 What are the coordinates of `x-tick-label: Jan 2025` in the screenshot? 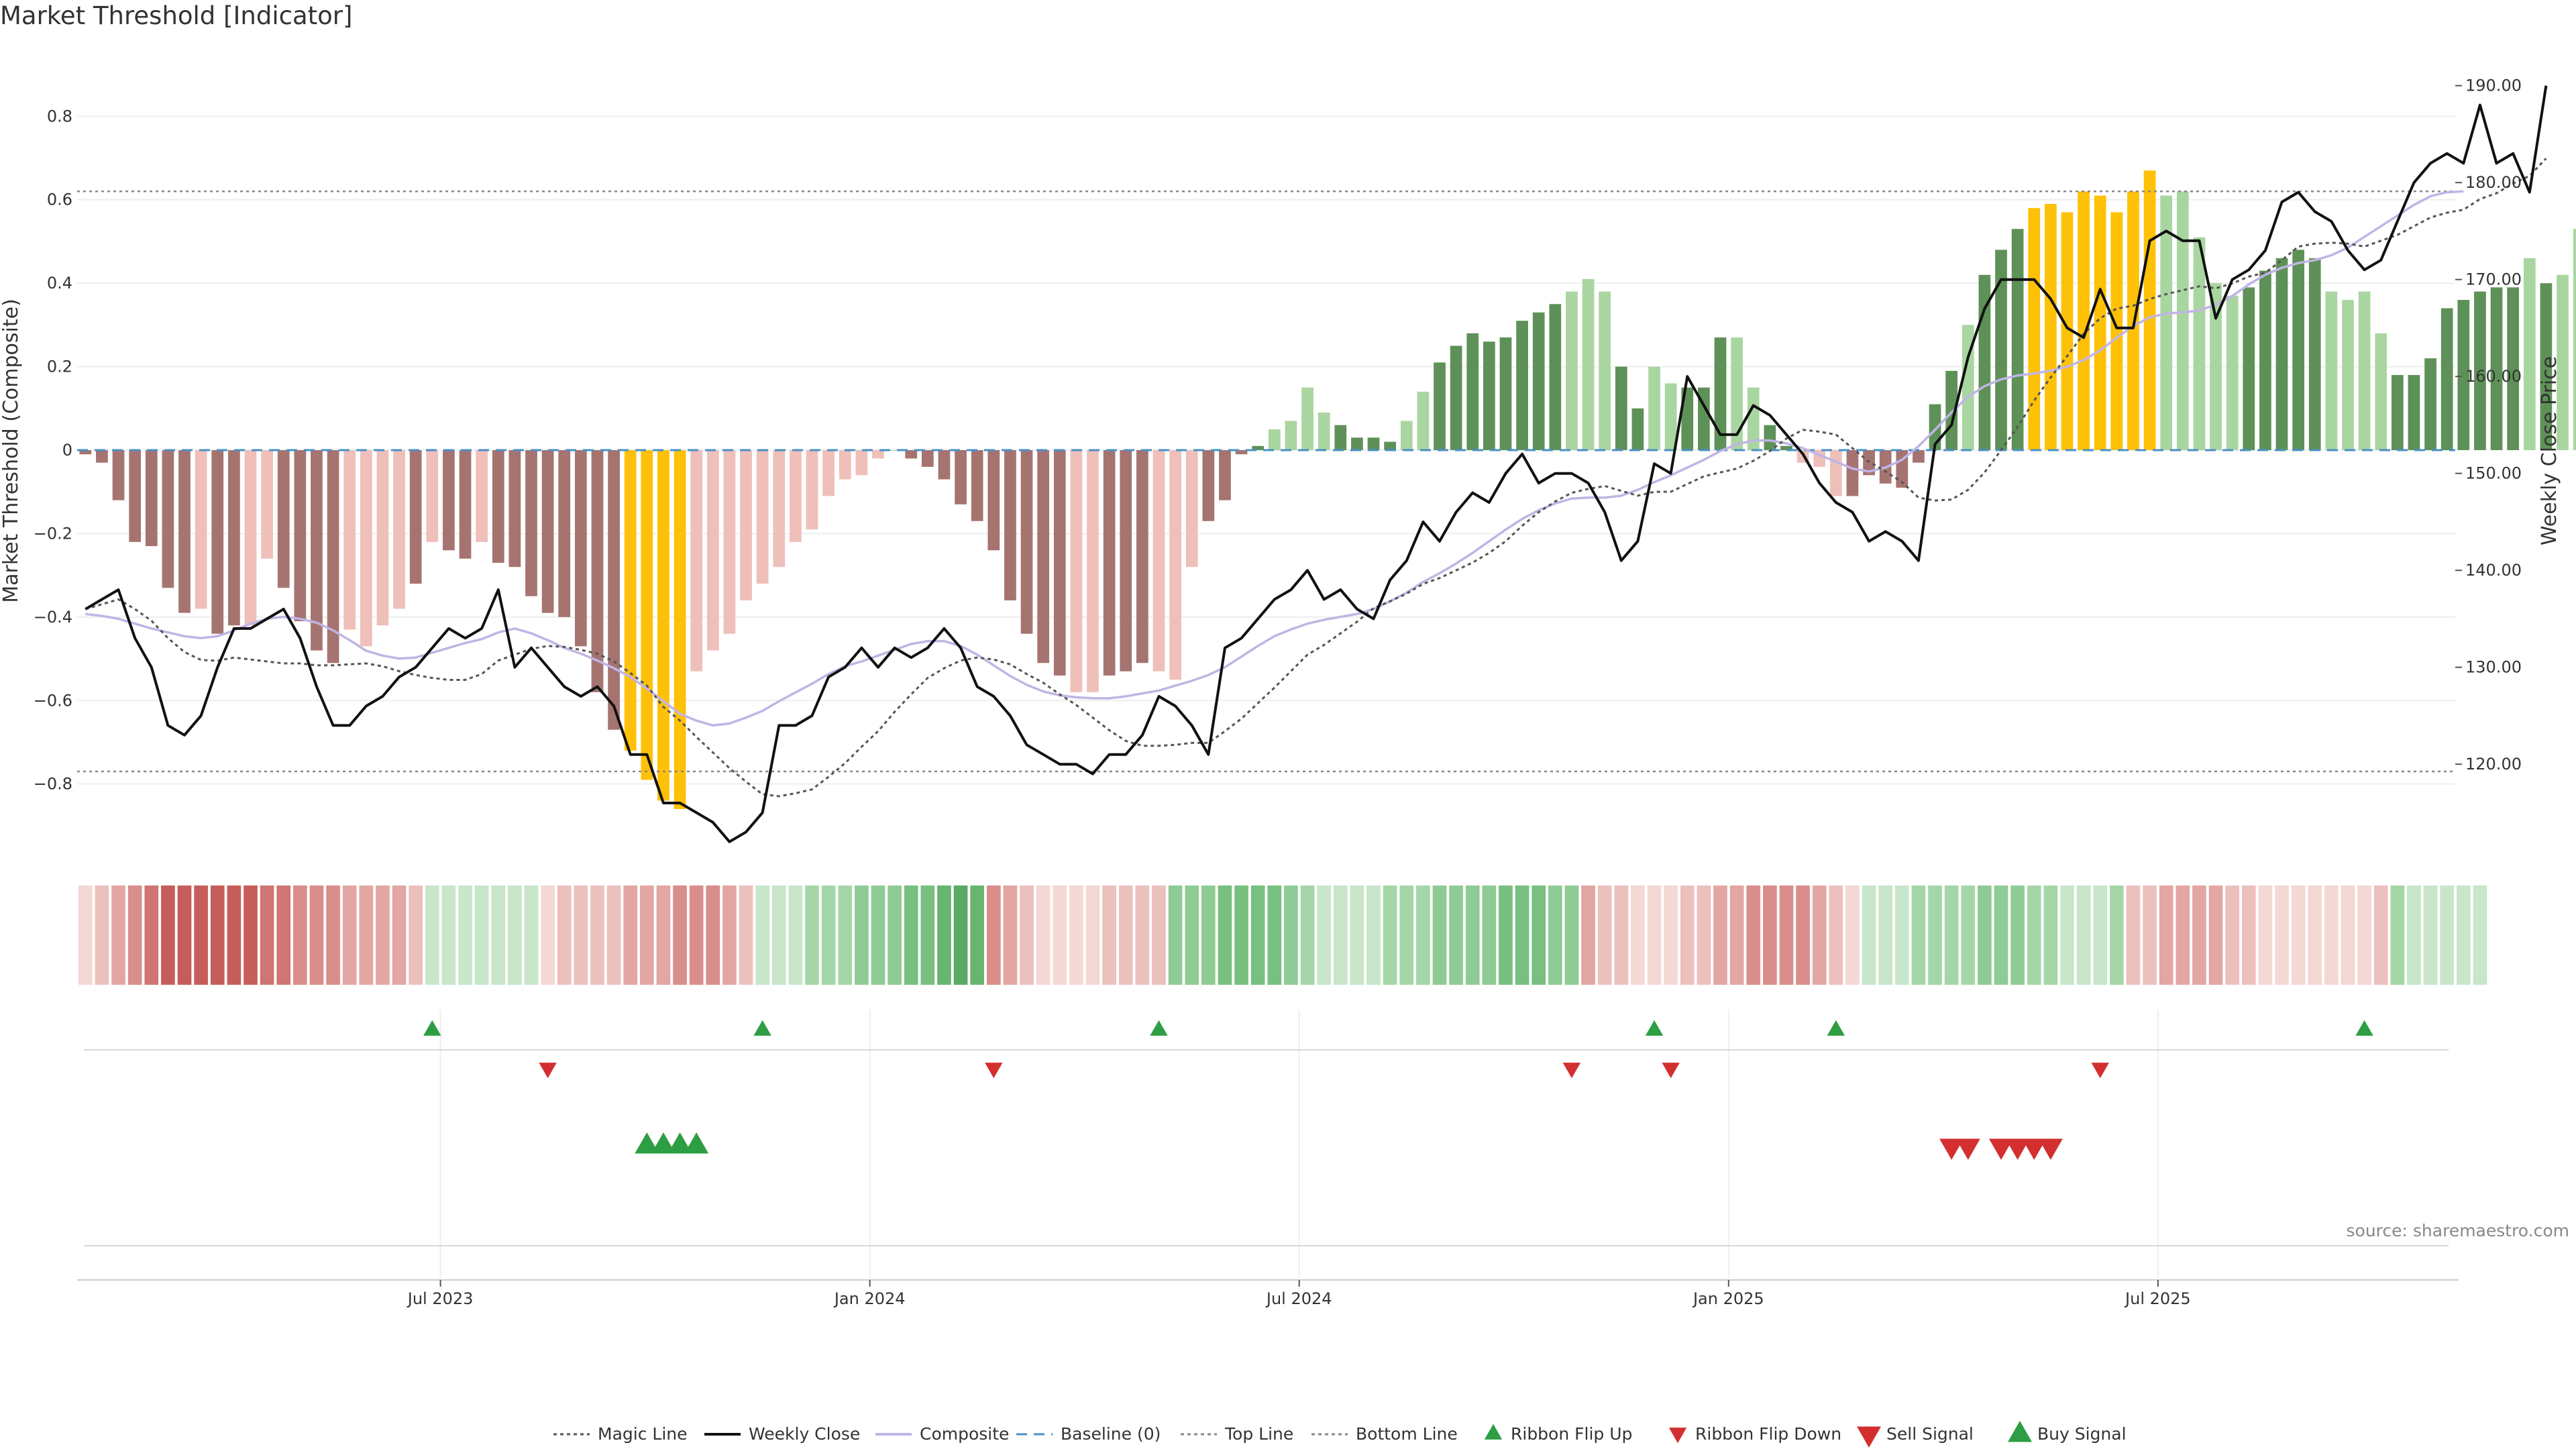 It's located at (1728, 1298).